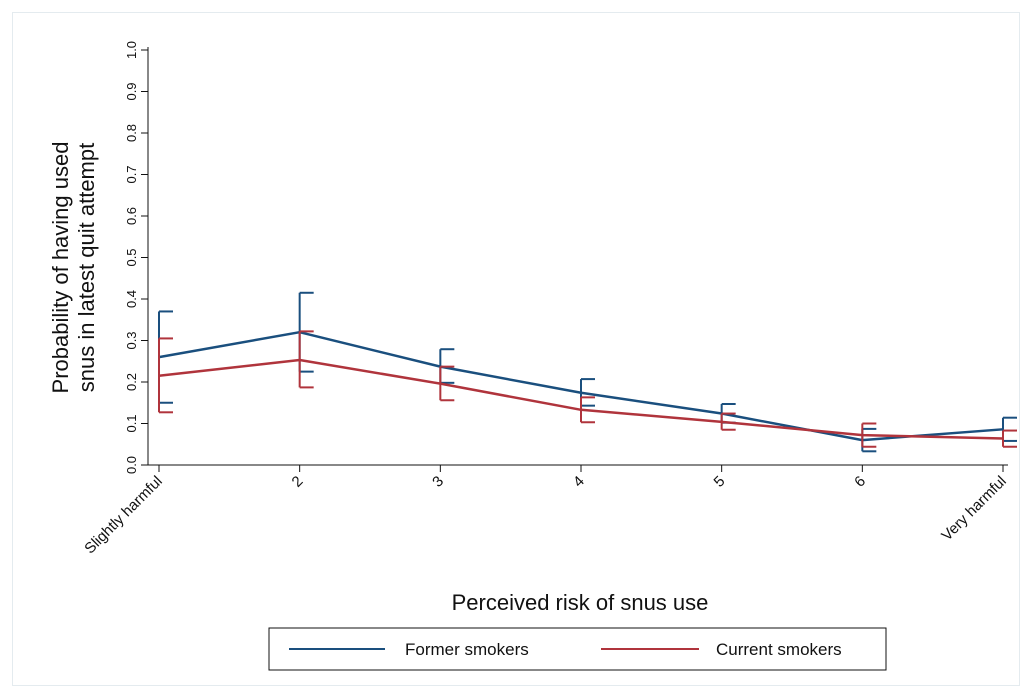 The width and height of the screenshot is (1032, 695). I want to click on y-axis: 0.0 0.1 0.2 0.3 0.4 0.5 0.6 0.7 0.8 0.9 1.0, so click(136, 257).